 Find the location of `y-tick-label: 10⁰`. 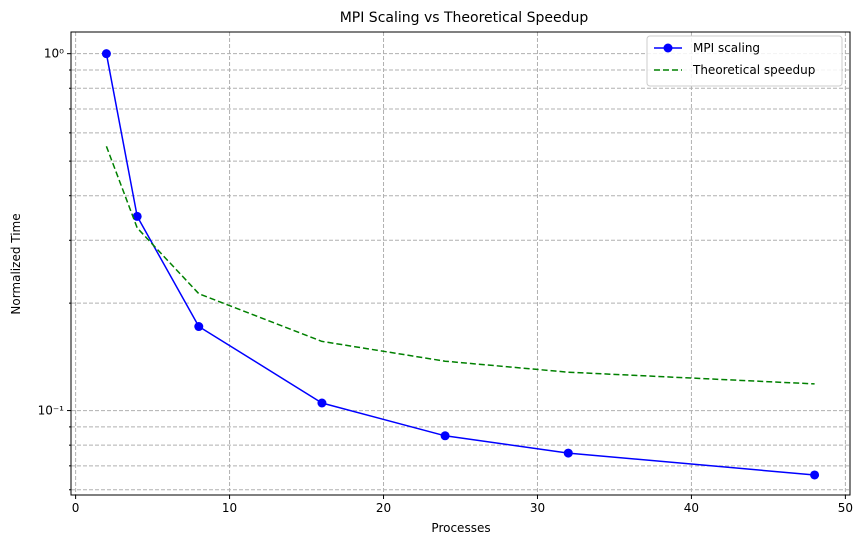

y-tick-label: 10⁰ is located at coordinates (54, 54).